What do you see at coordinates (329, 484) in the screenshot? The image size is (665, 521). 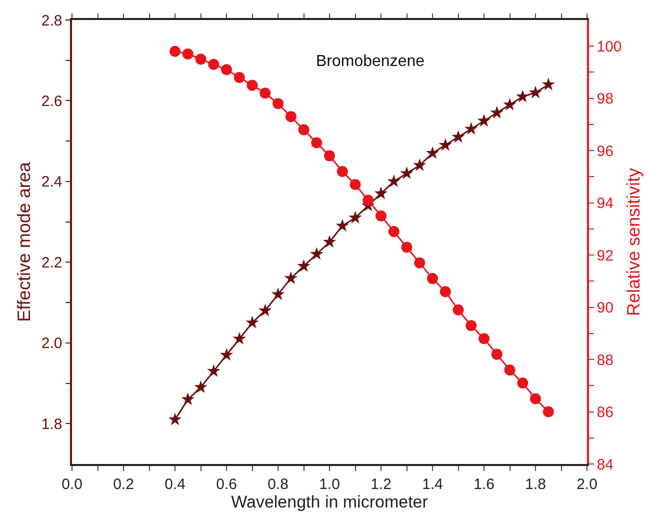 I see `x-tick-label: 1.0` at bounding box center [329, 484].